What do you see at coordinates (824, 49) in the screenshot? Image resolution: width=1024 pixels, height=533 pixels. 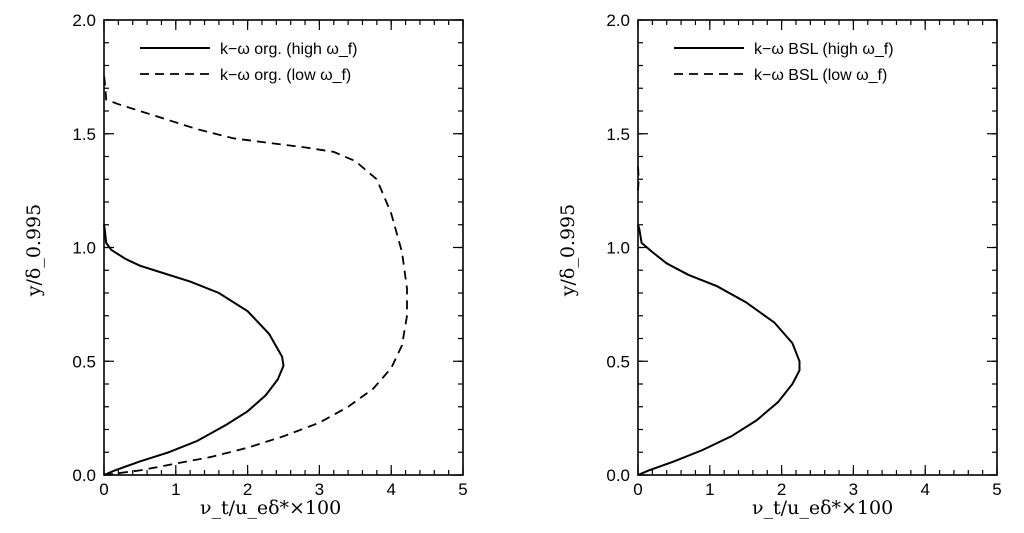 I see `legend-label-0: k−ω BSL (high ω_f)` at bounding box center [824, 49].